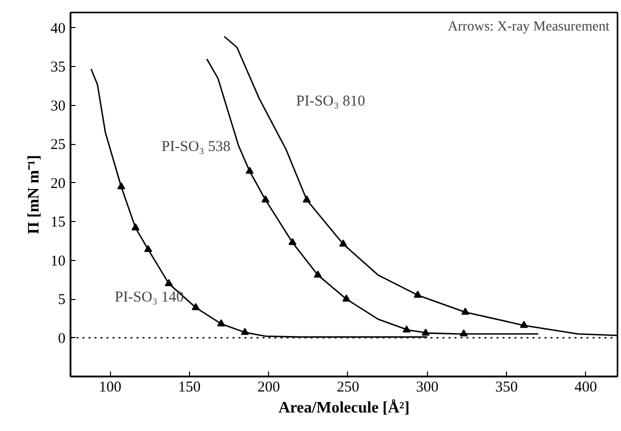  What do you see at coordinates (268, 388) in the screenshot?
I see `x-tick-label: 200` at bounding box center [268, 388].